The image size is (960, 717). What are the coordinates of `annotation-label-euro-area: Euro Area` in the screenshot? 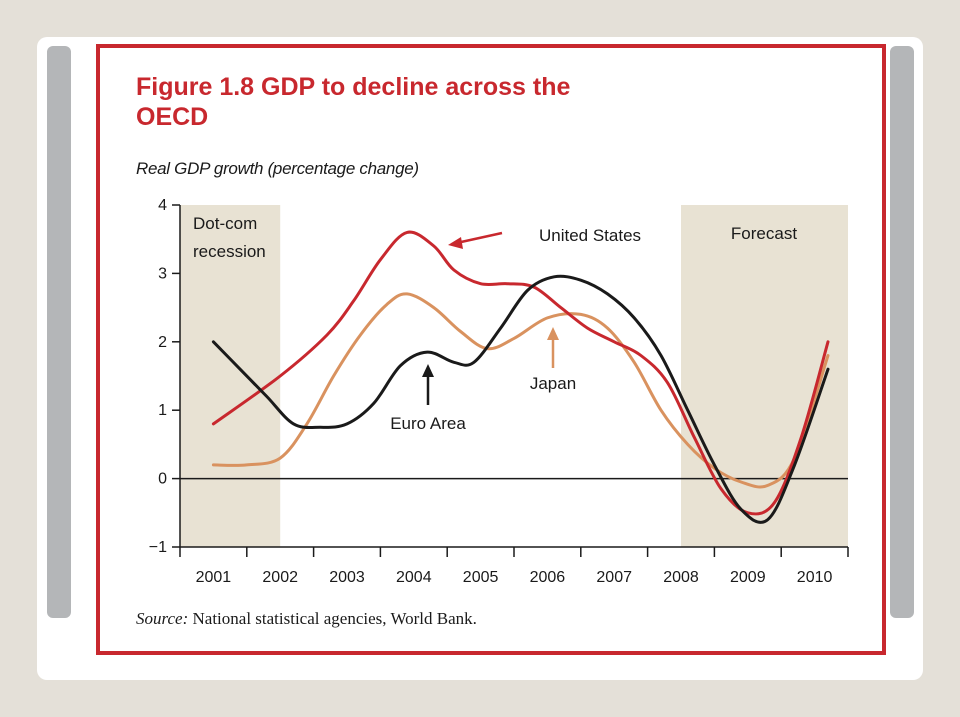 It's located at (428, 423).